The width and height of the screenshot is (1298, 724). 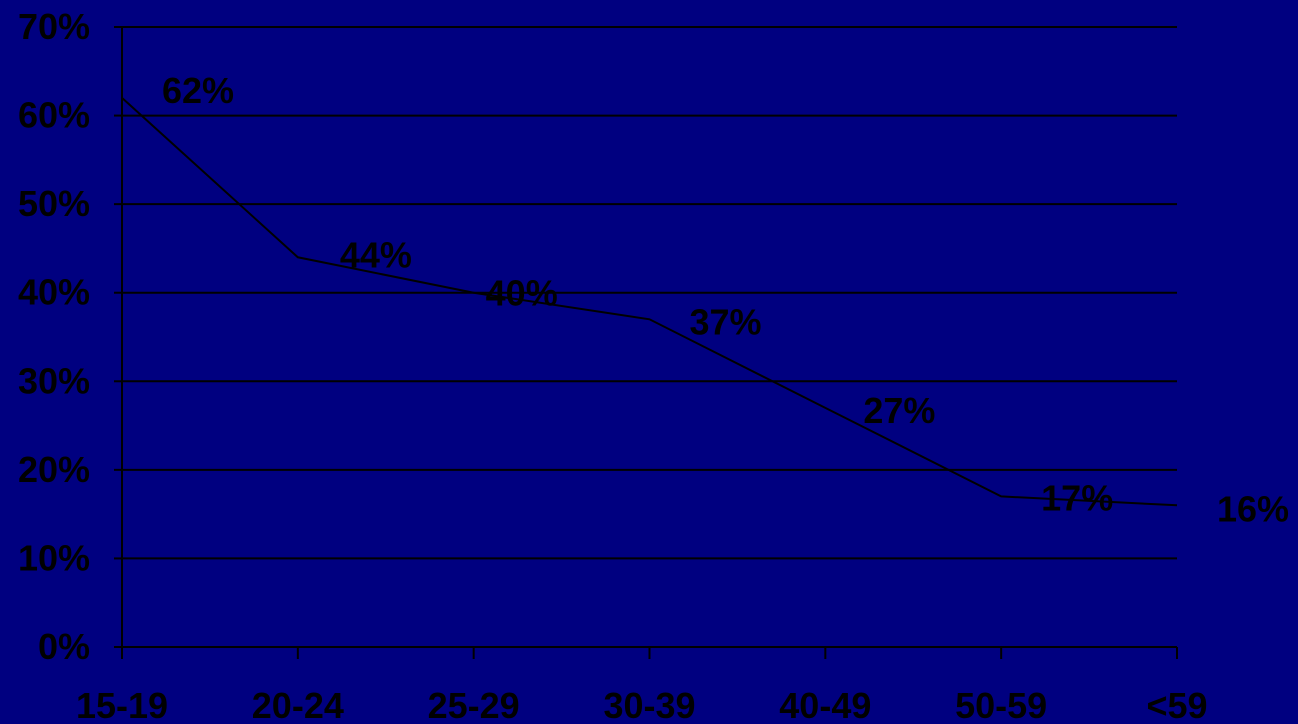 I want to click on x-tick-label: 50-59, so click(x=1001, y=704).